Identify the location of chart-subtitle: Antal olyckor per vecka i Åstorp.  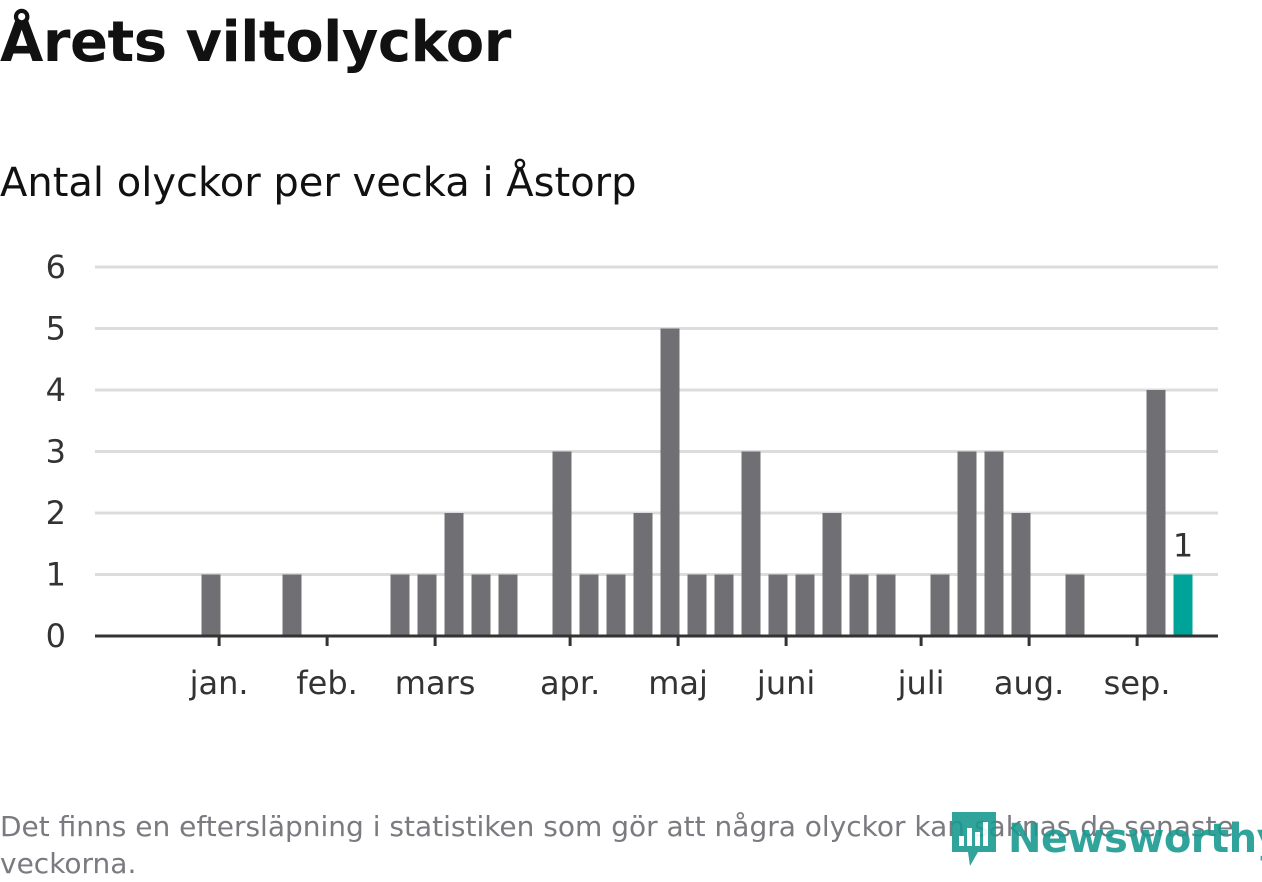
(318, 183).